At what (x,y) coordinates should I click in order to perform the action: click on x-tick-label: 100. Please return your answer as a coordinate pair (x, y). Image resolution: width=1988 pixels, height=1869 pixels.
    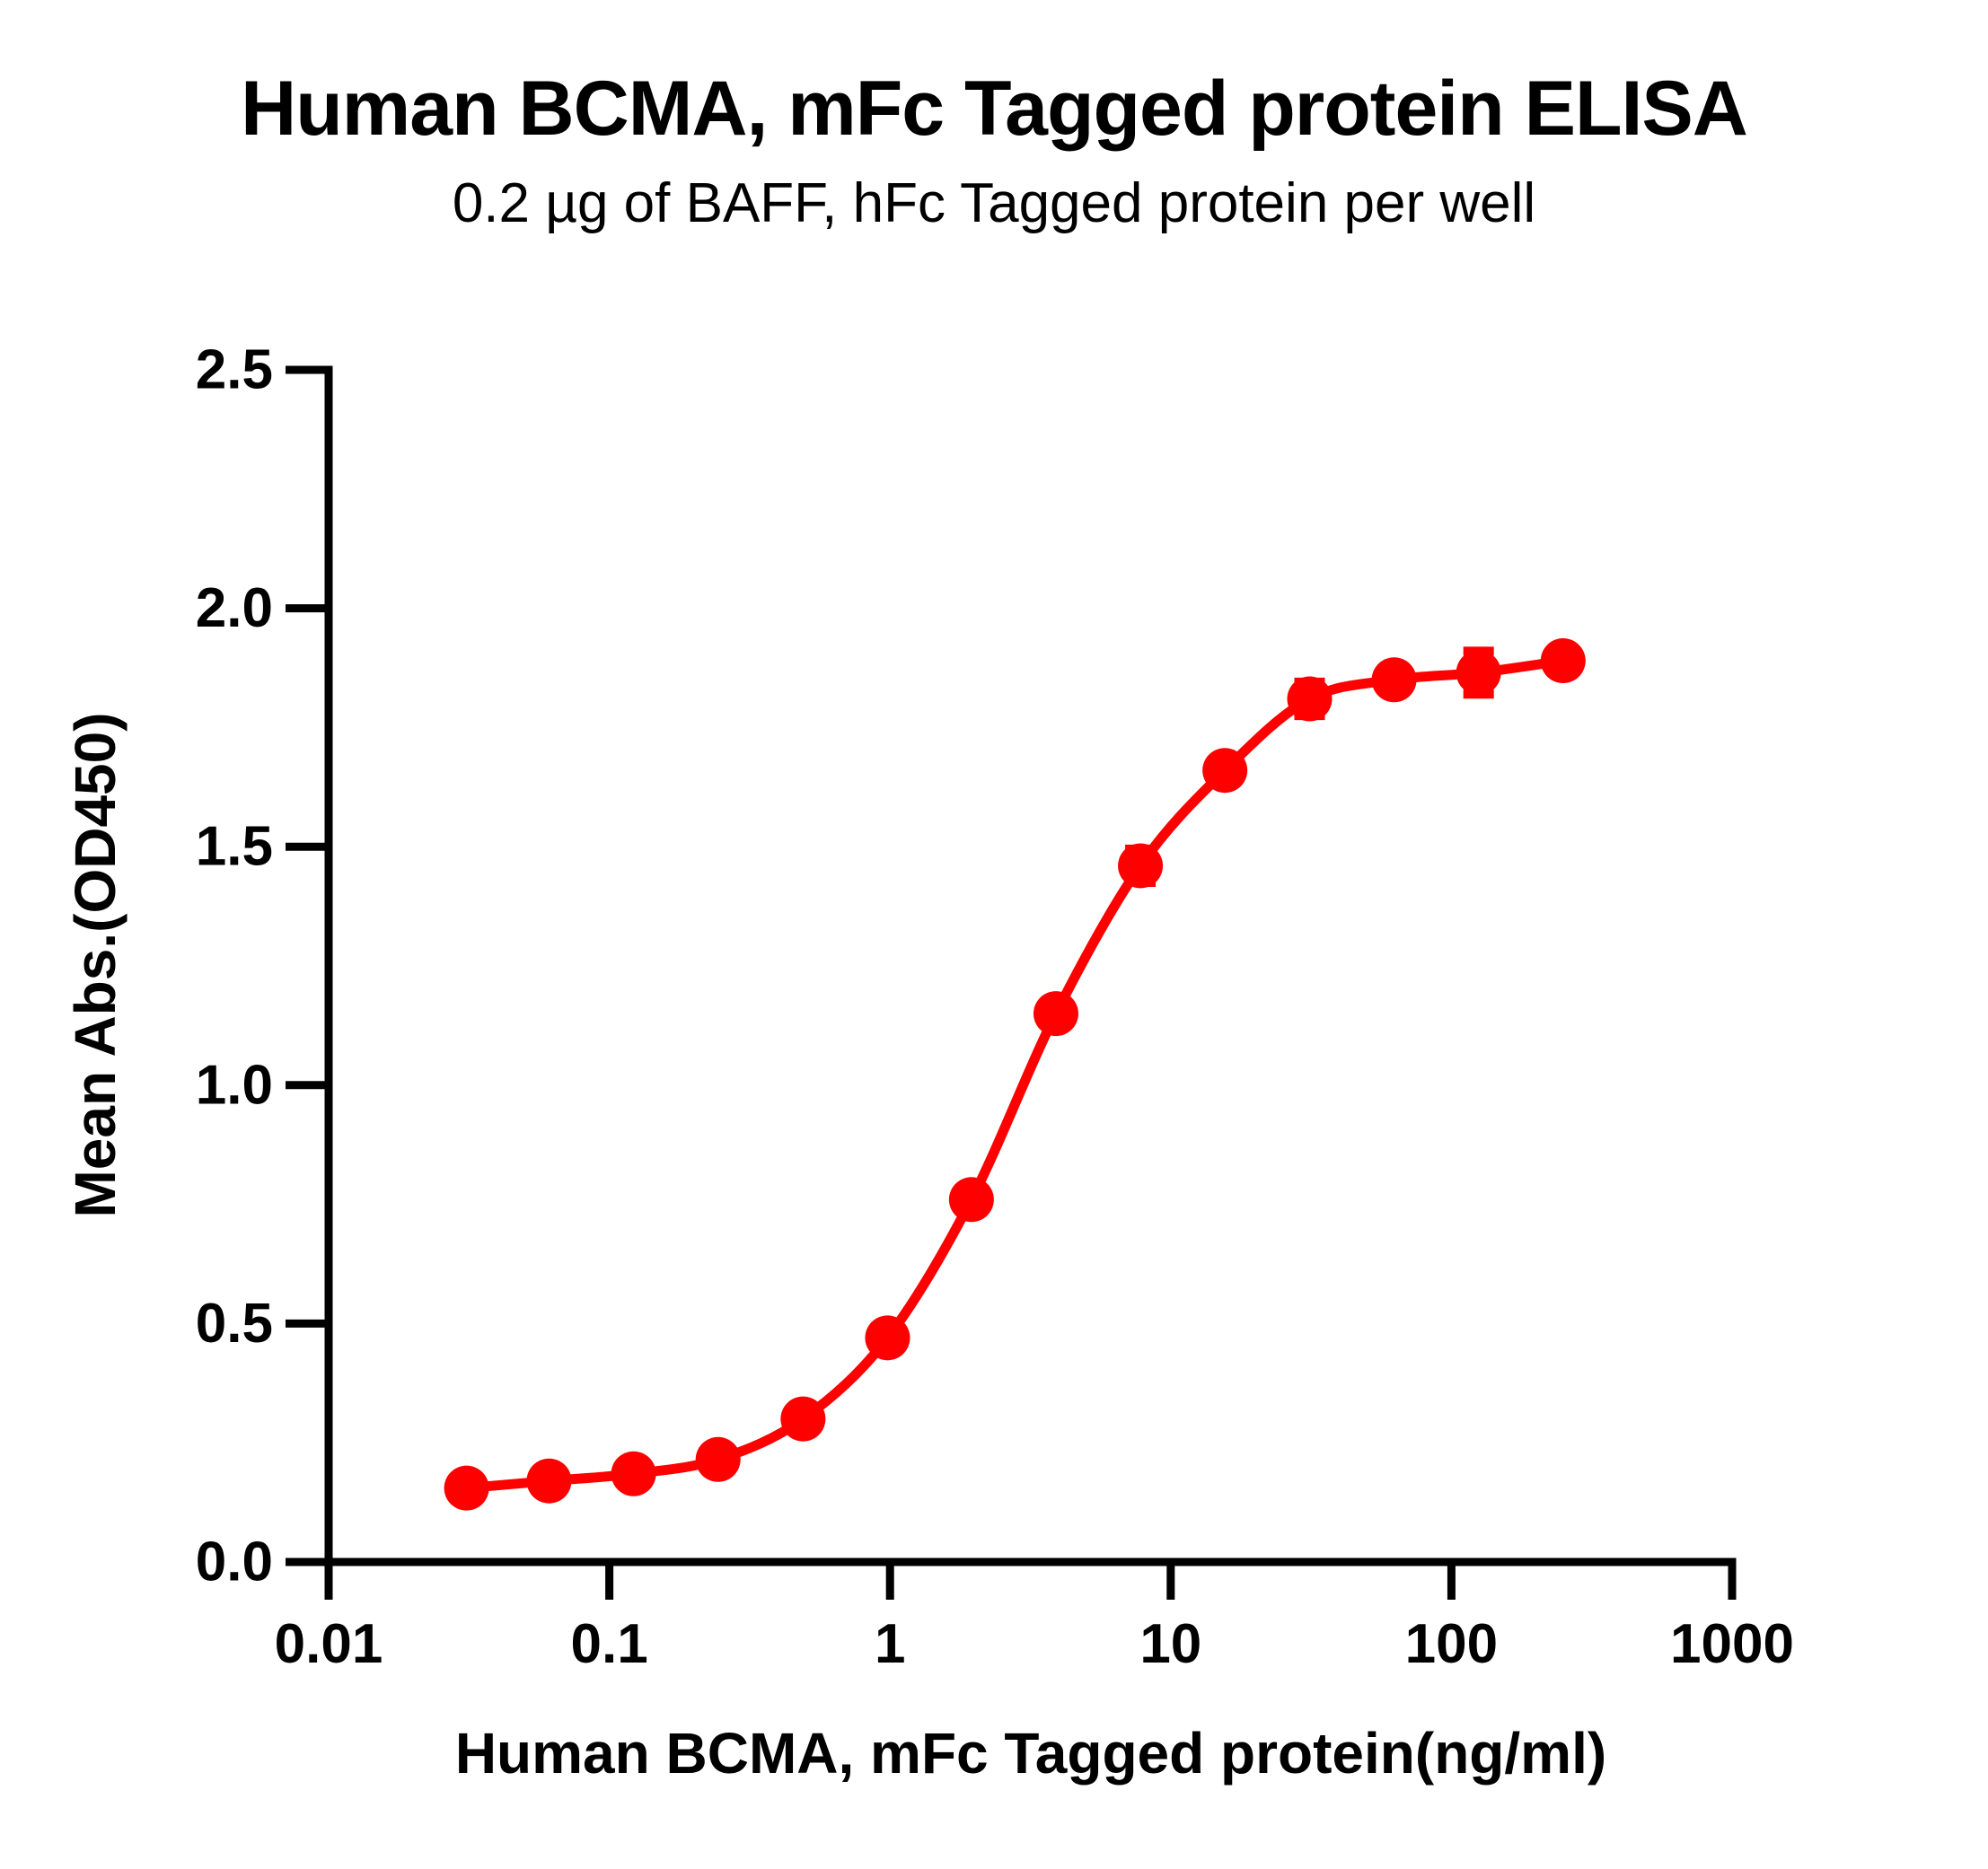
    Looking at the image, I should click on (1451, 1644).